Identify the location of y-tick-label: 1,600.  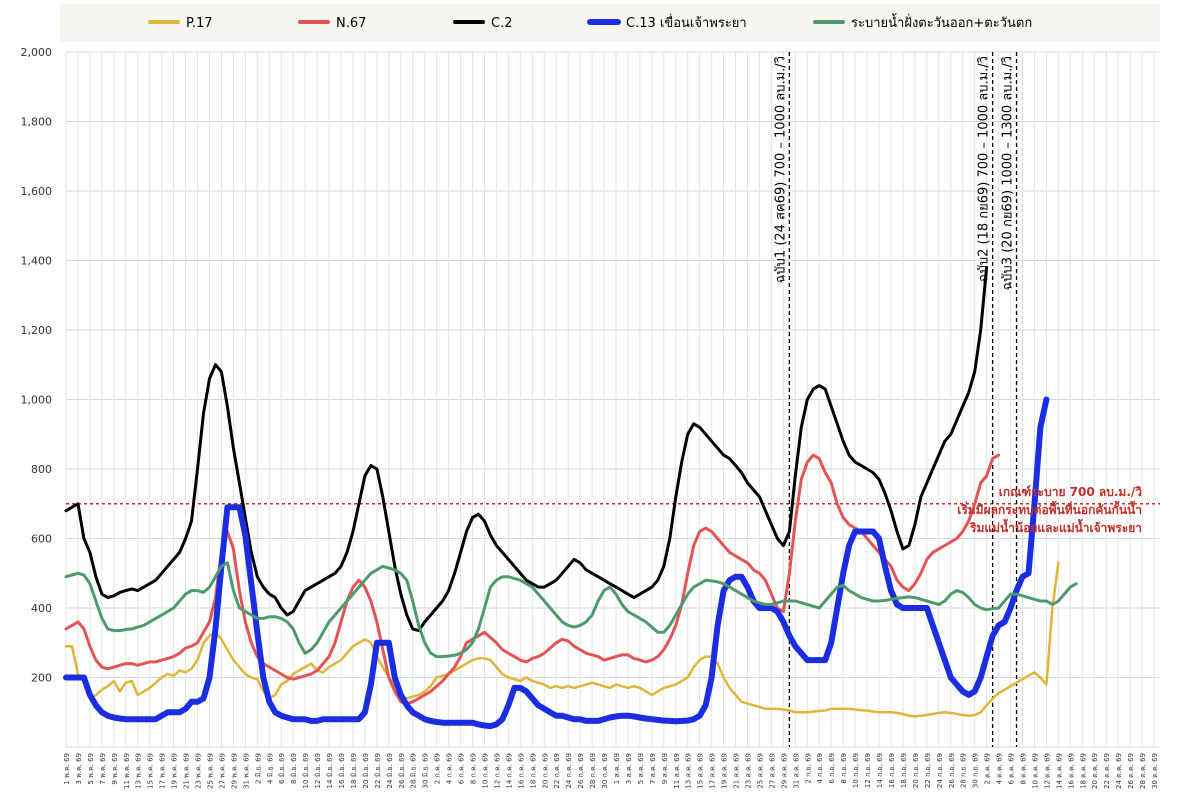
(37, 191).